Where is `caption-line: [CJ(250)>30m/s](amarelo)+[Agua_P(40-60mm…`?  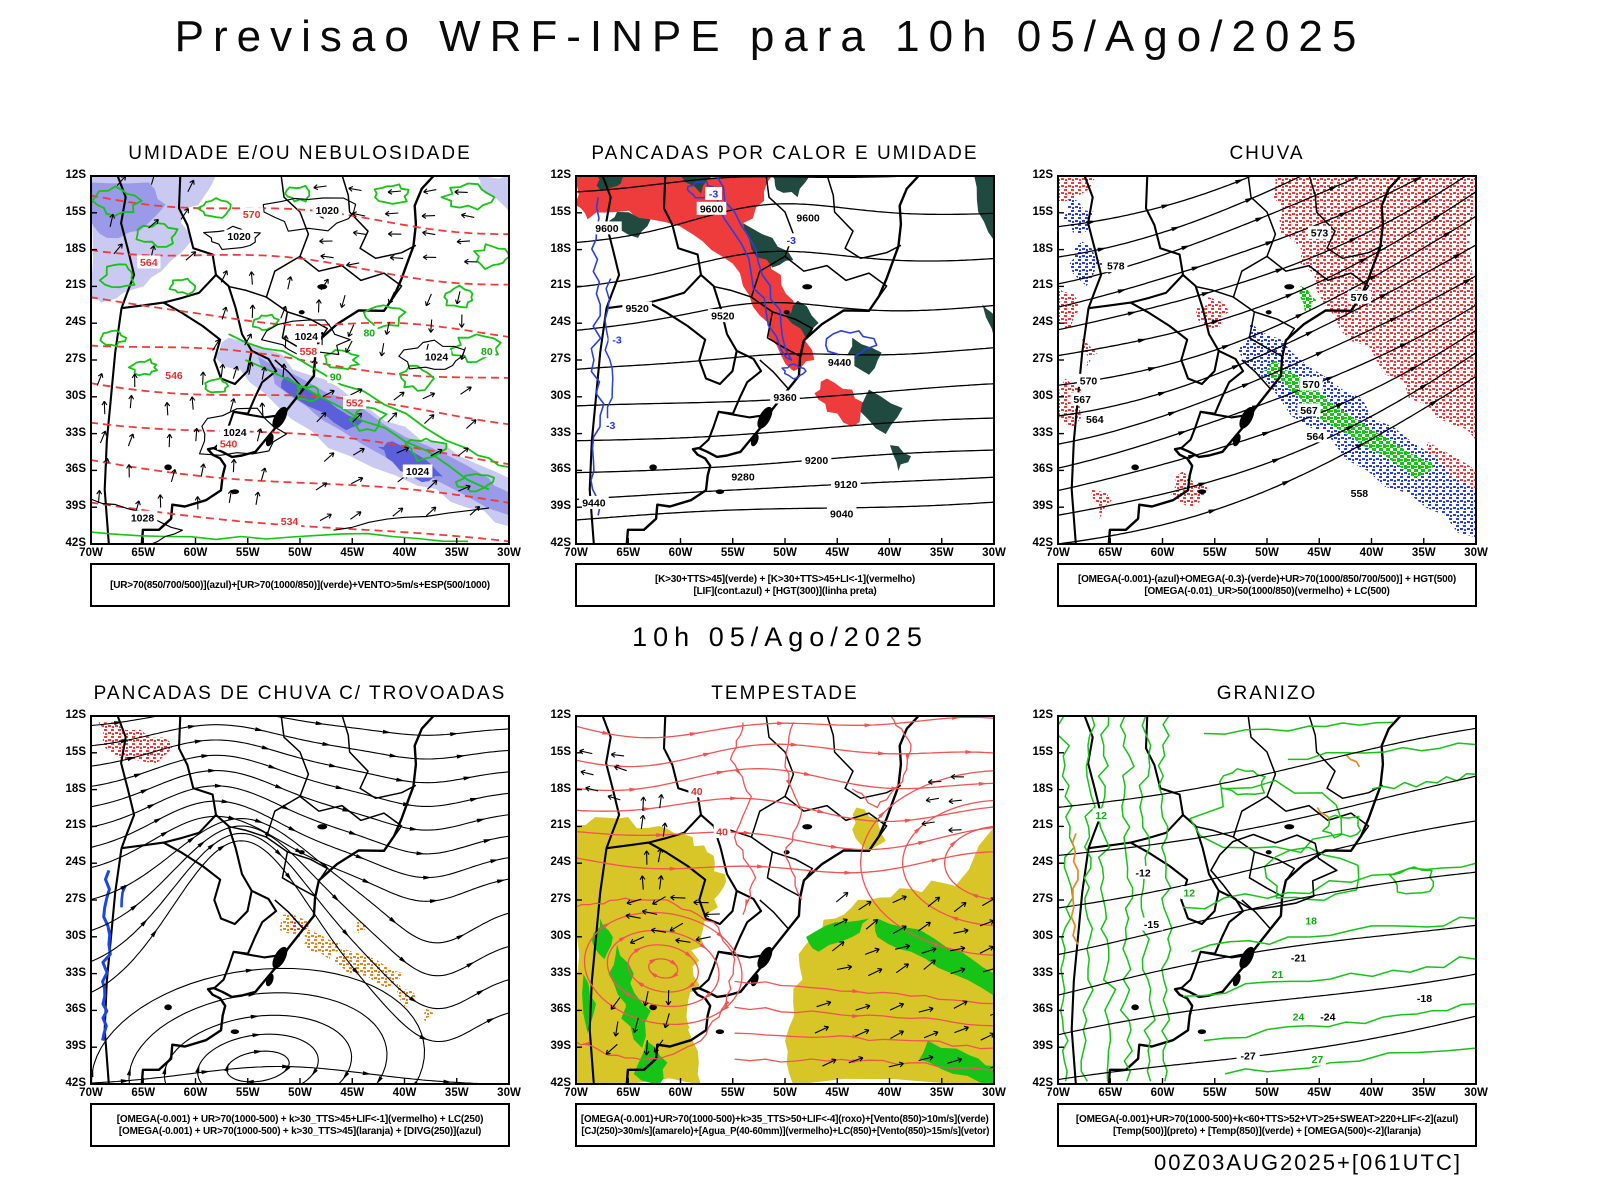 caption-line: [CJ(250)>30m/s](amarelo)+[Agua_P(40-60mm… is located at coordinates (785, 1131).